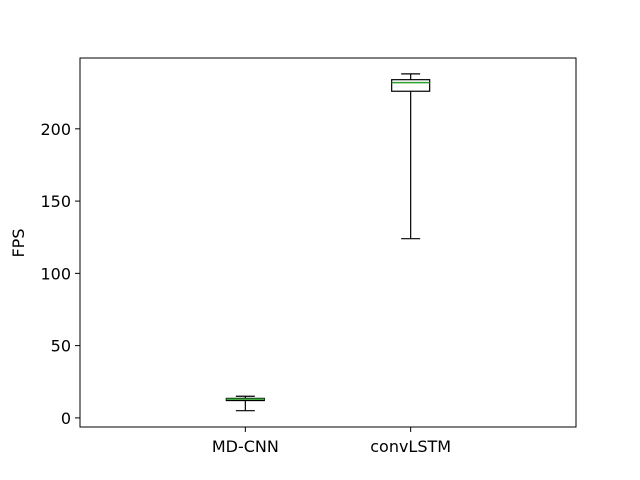 The height and width of the screenshot is (480, 640). Describe the element at coordinates (55, 201) in the screenshot. I see `y-tick-label: 150` at that location.